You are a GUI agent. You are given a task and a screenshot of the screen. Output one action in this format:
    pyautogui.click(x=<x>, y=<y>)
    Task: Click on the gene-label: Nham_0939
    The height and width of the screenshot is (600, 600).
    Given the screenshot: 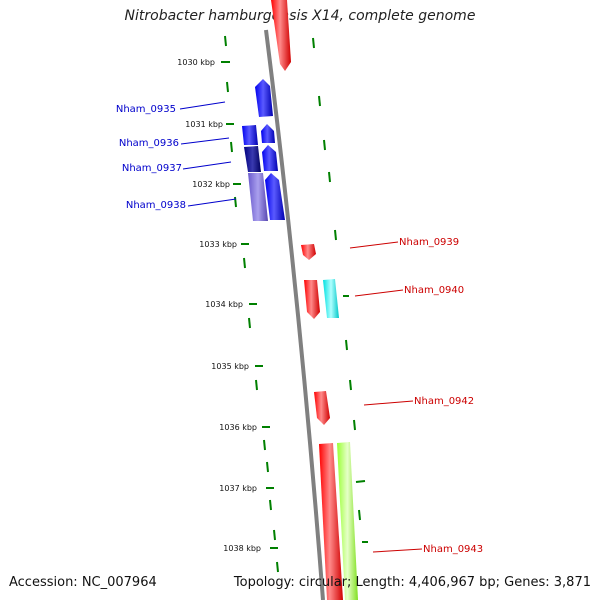 What is the action you would take?
    pyautogui.click(x=429, y=242)
    